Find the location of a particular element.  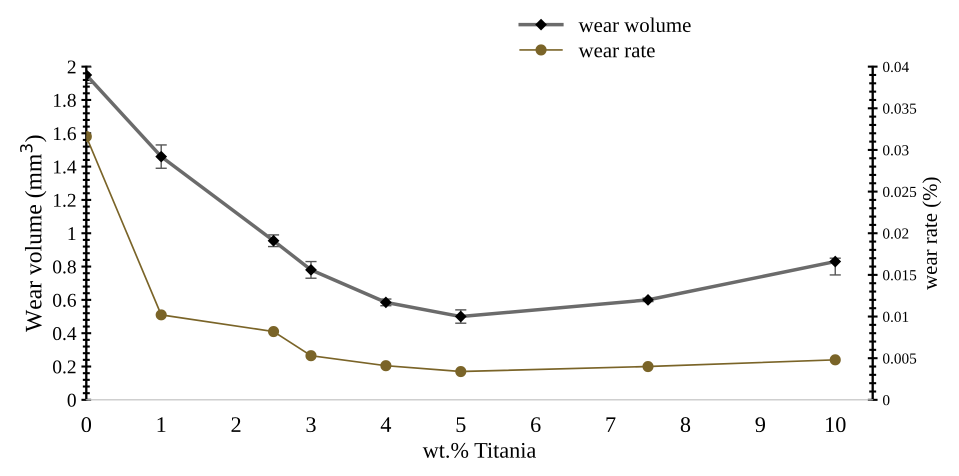

y2-tick-label: 0.025 is located at coordinates (899, 192).